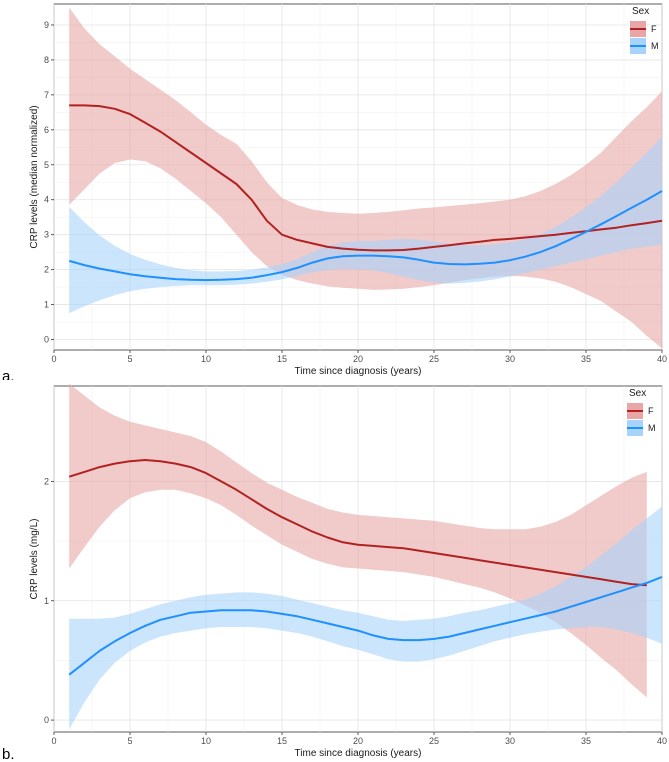 This screenshot has width=669, height=762. I want to click on y-tick-label: 7, so click(46, 95).